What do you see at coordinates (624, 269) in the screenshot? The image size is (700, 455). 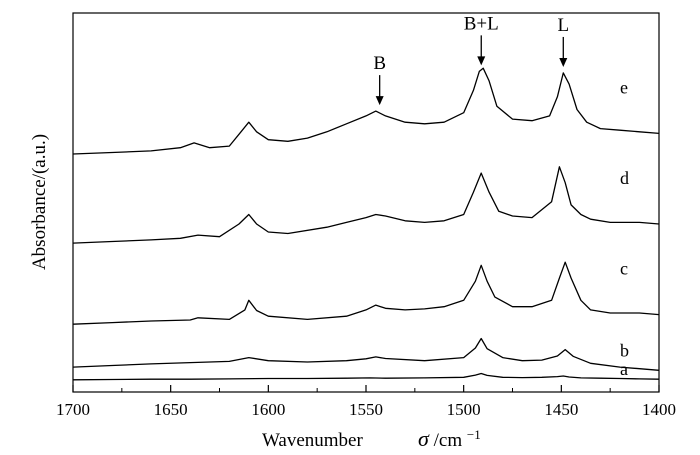 I see `series-label-c: c` at bounding box center [624, 269].